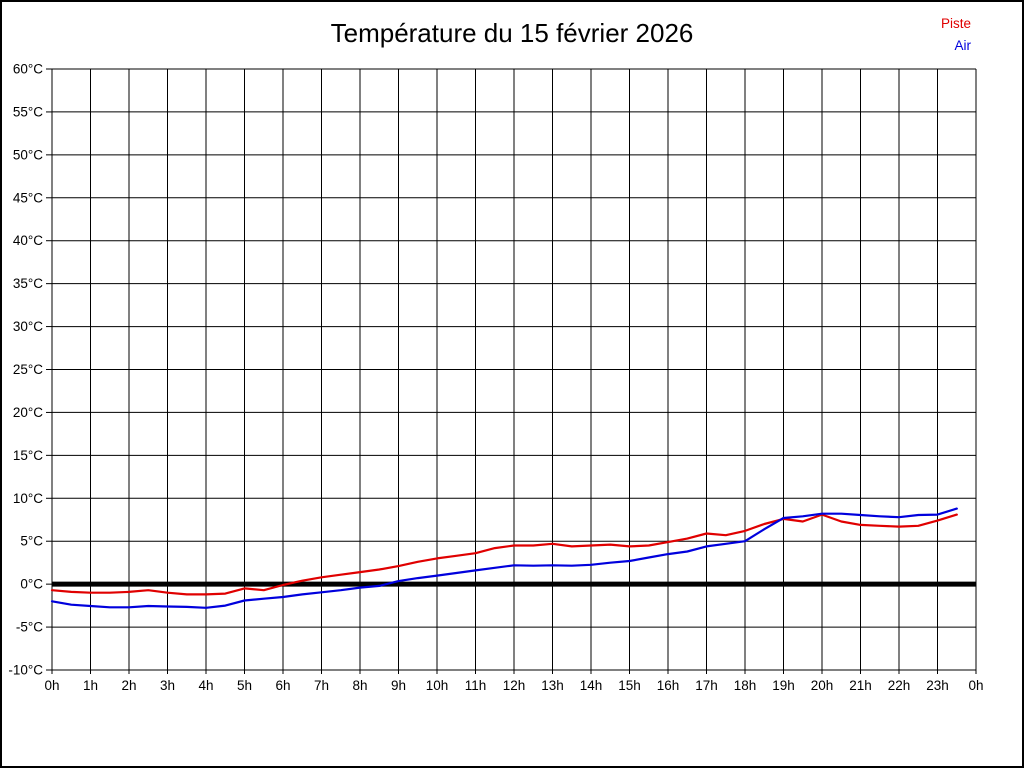 The width and height of the screenshot is (1024, 768). What do you see at coordinates (244, 685) in the screenshot?
I see `x-tick-label: 5h` at bounding box center [244, 685].